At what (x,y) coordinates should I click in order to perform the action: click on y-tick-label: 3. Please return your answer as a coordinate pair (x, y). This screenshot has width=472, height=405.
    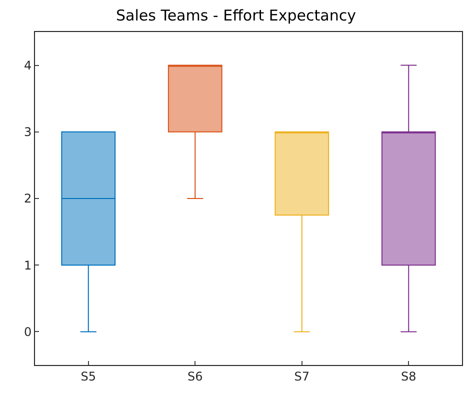
    Looking at the image, I should click on (28, 132).